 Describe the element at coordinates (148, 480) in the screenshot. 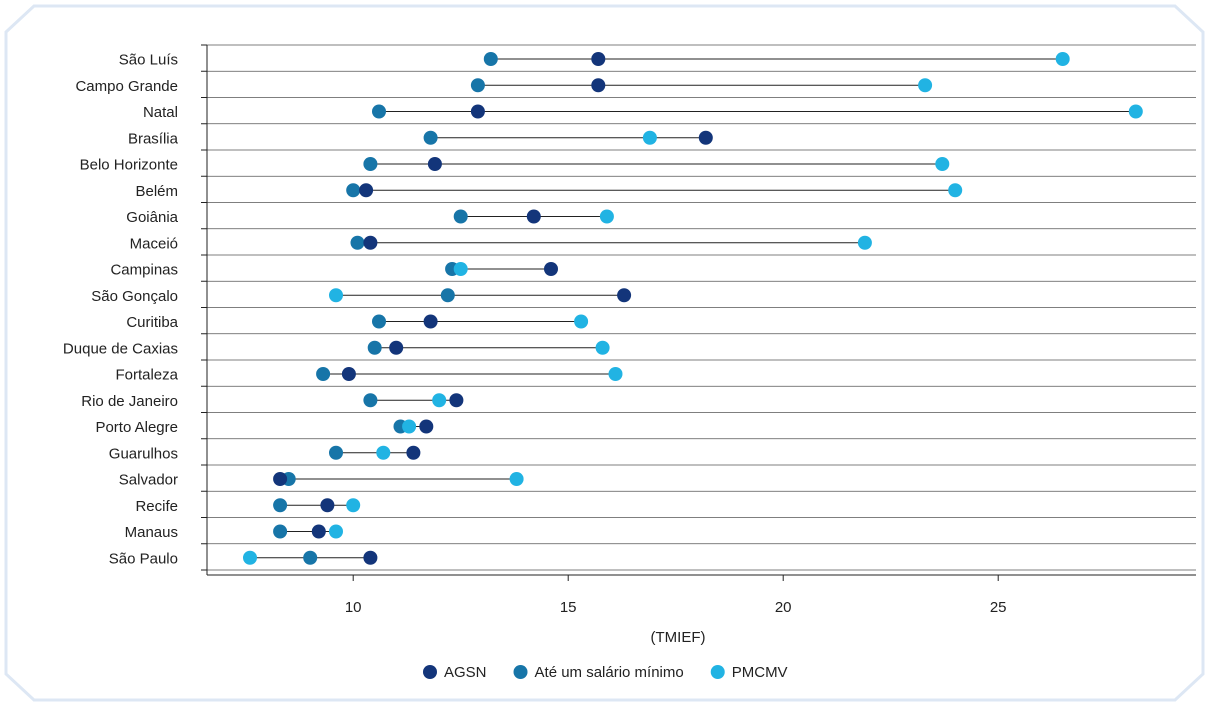

I see `category-label: Salvador` at that location.